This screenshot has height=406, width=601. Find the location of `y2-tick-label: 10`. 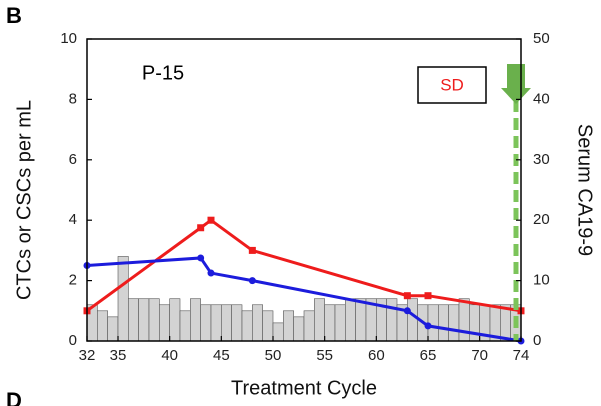

y2-tick-label: 10 is located at coordinates (541, 280).